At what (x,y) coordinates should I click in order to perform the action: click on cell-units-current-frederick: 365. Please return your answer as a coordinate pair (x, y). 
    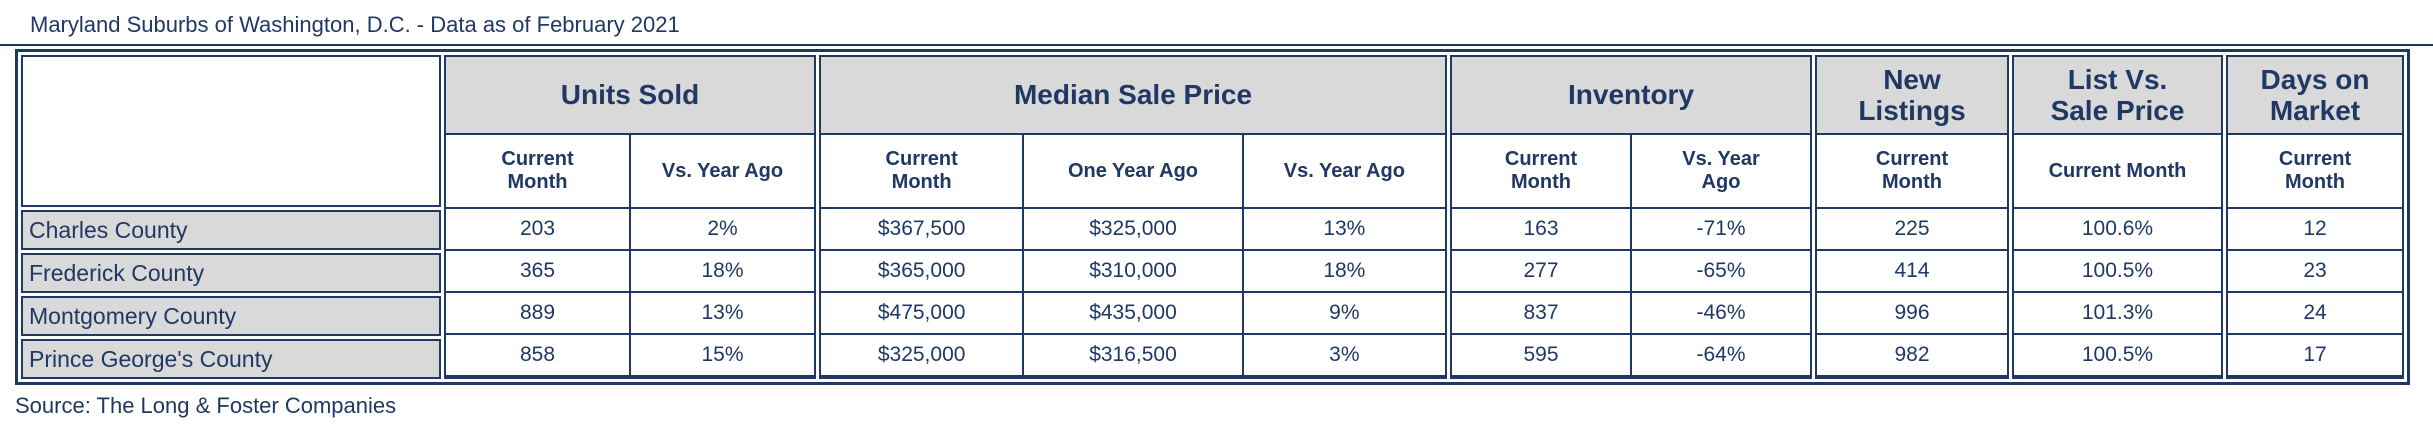
    Looking at the image, I should click on (537, 271).